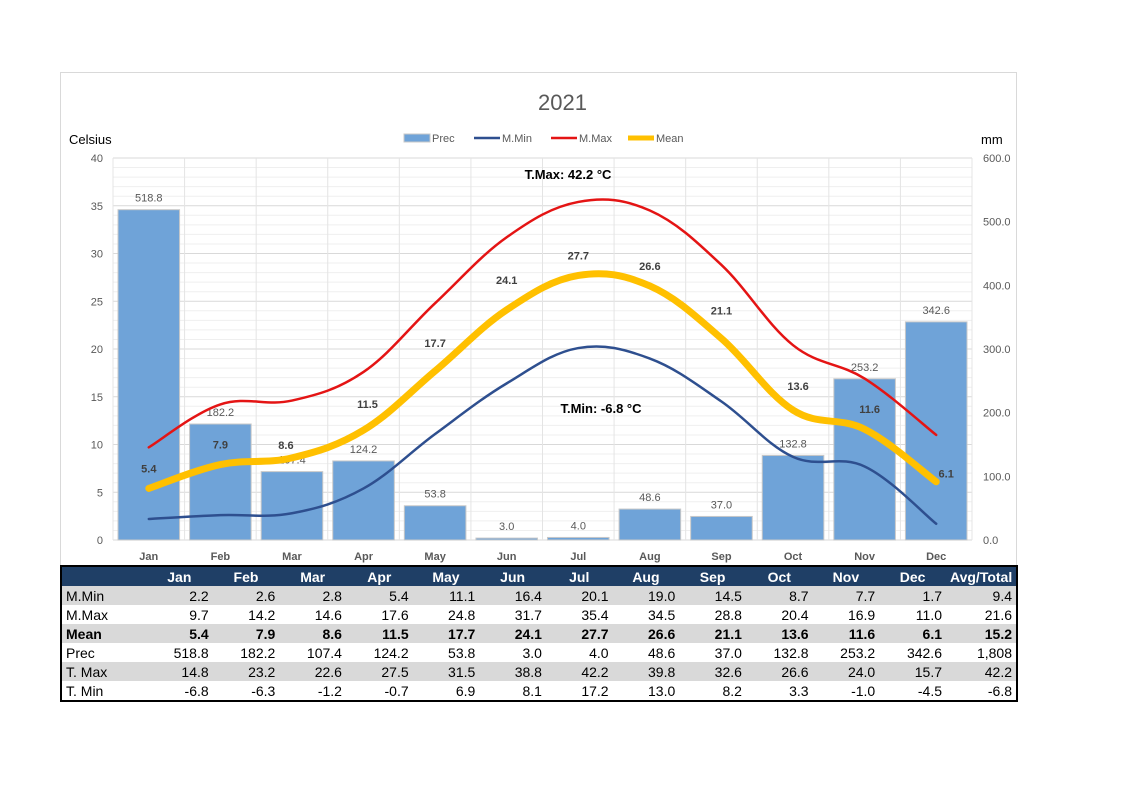 The width and height of the screenshot is (1131, 800). What do you see at coordinates (912, 595) in the screenshot?
I see `table-cell: 1.7` at bounding box center [912, 595].